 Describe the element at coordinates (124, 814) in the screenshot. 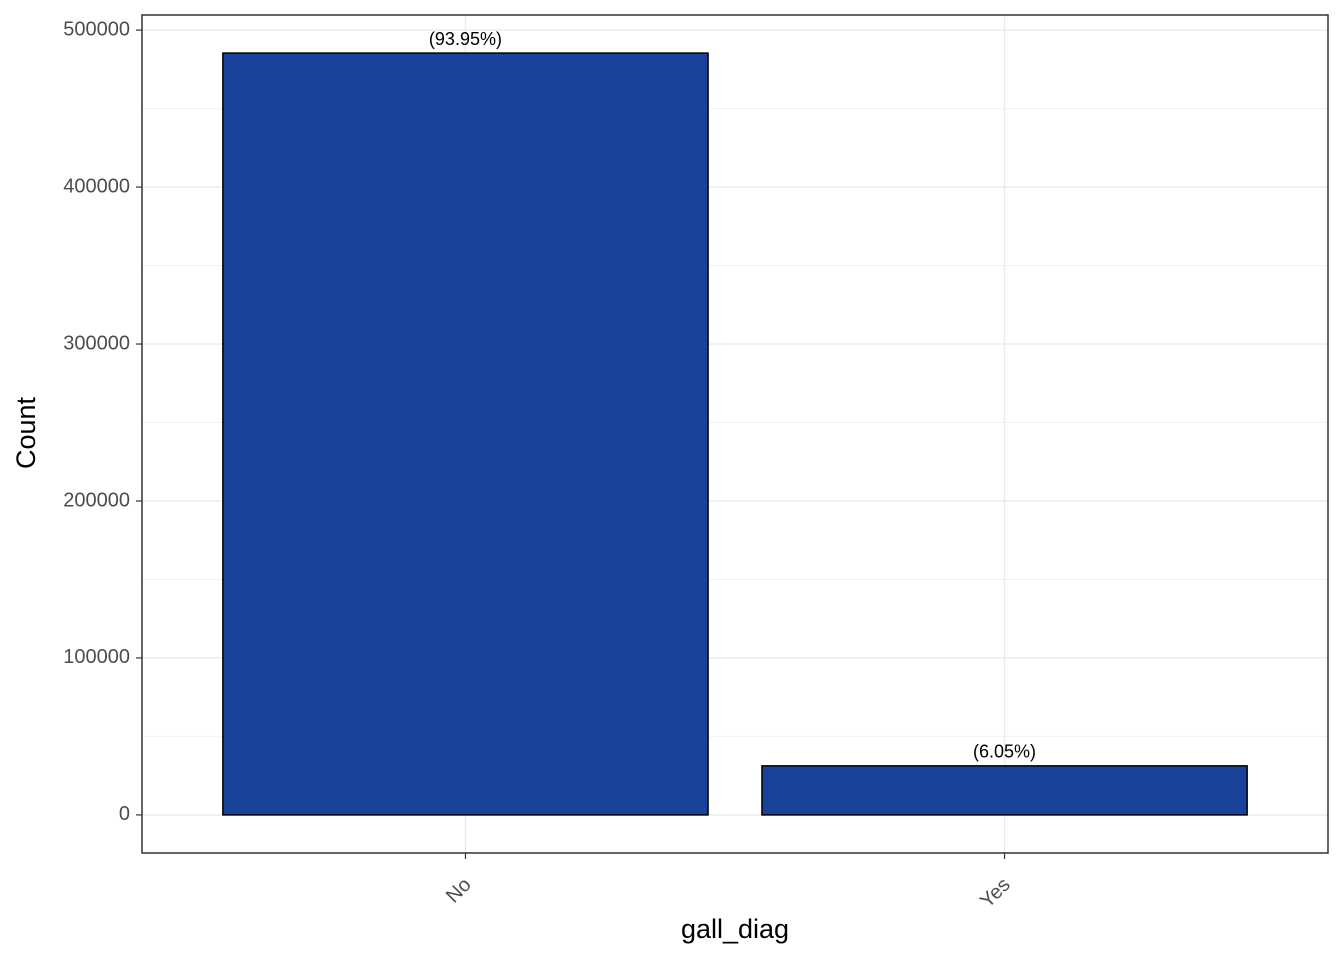

I see `y-tick-label: 0` at that location.